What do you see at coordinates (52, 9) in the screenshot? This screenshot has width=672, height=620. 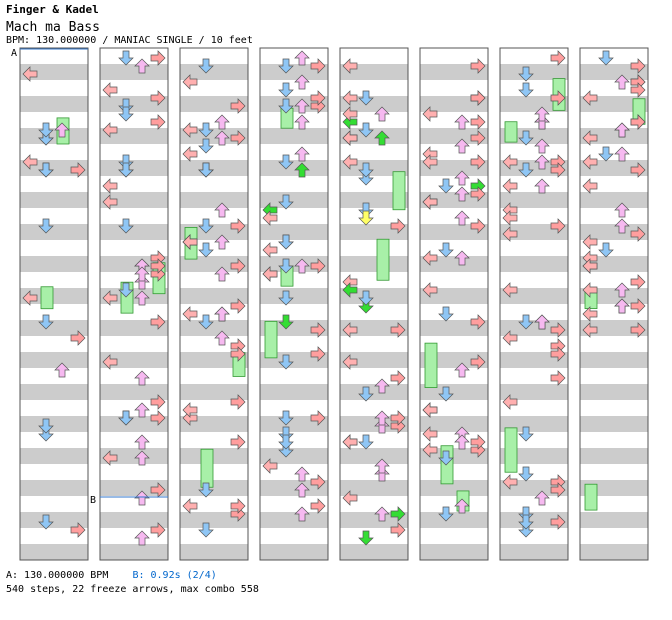 I see `song-artist: Finger & Kadel` at bounding box center [52, 9].